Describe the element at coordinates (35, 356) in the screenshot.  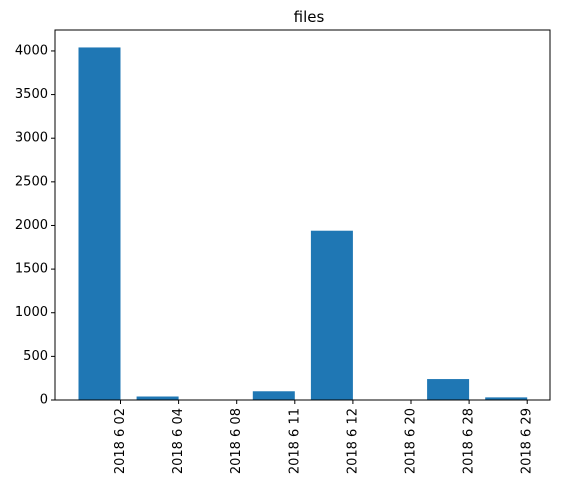
I see `y-tick-label: 500` at that location.